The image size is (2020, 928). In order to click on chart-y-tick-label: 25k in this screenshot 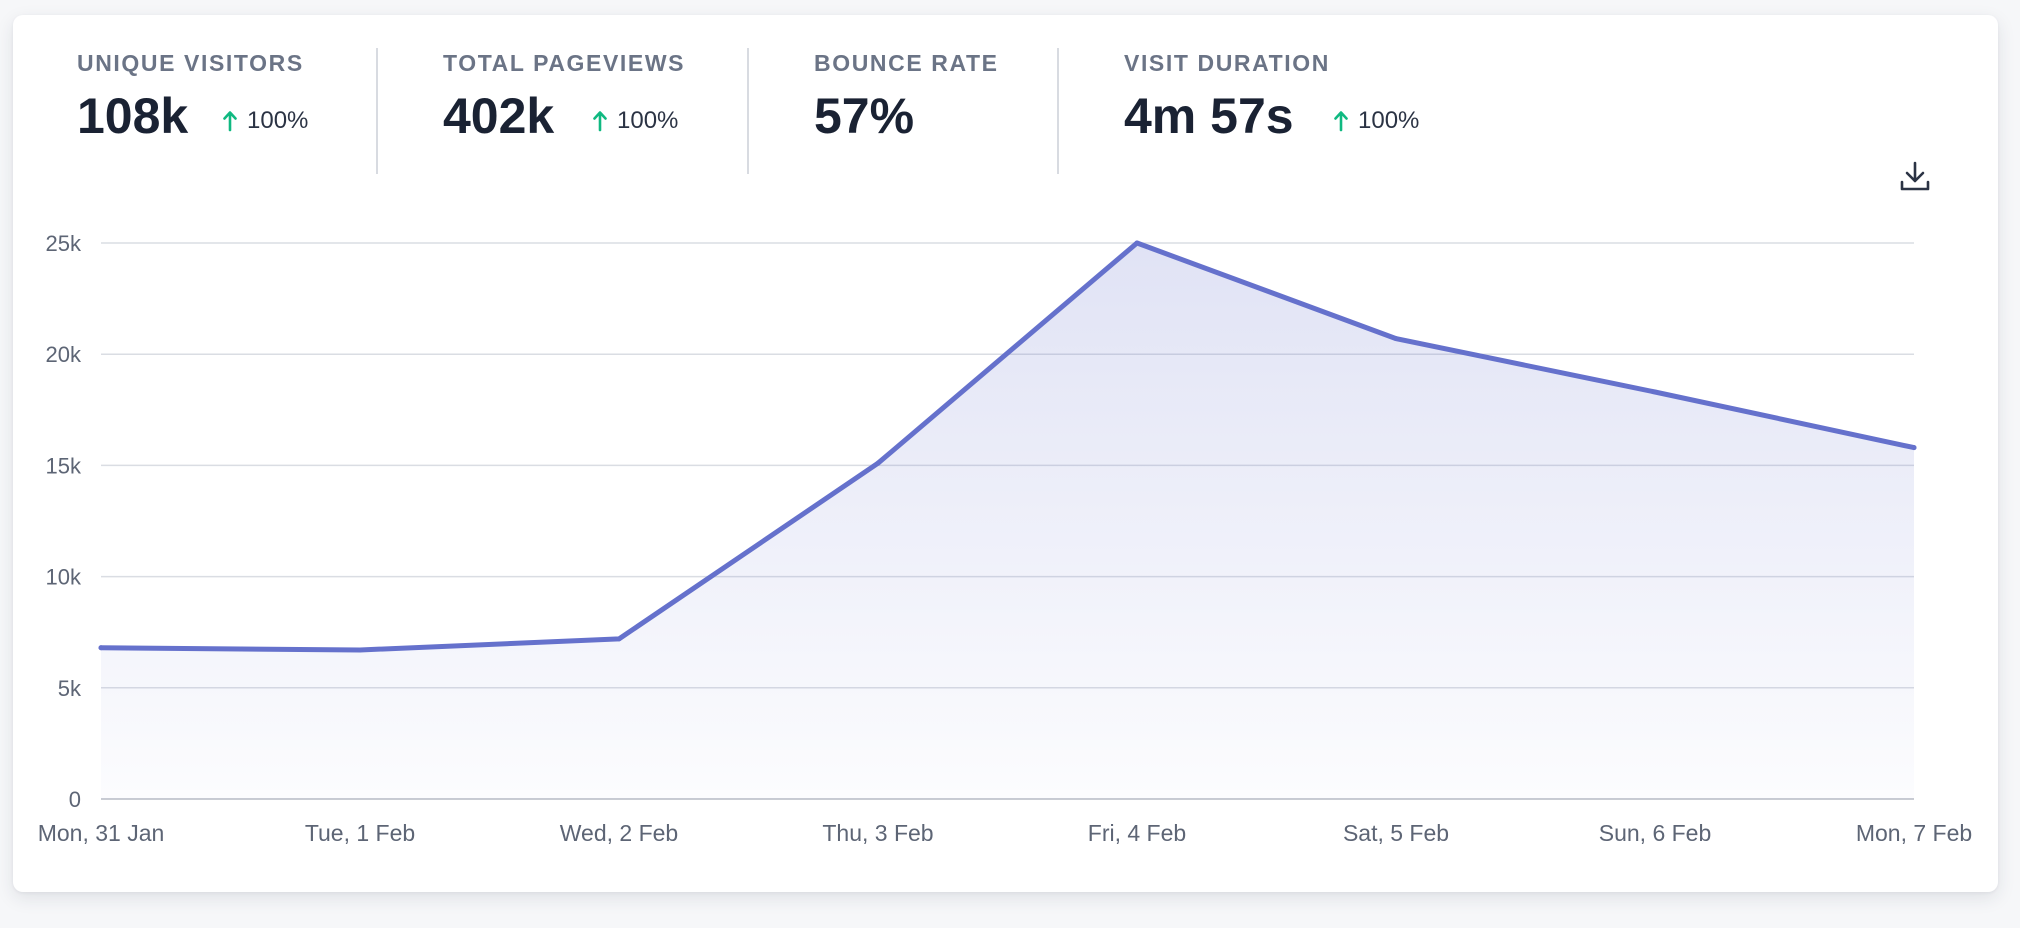, I will do `click(64, 243)`.